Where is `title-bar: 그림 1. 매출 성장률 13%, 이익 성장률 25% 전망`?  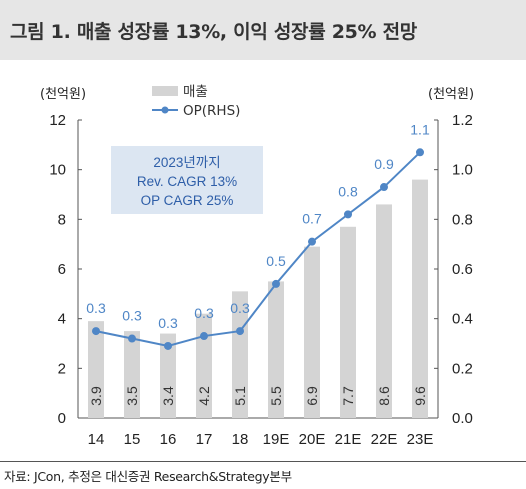 title-bar: 그림 1. 매출 성장률 13%, 이익 성장률 25% 전망 is located at coordinates (263, 30).